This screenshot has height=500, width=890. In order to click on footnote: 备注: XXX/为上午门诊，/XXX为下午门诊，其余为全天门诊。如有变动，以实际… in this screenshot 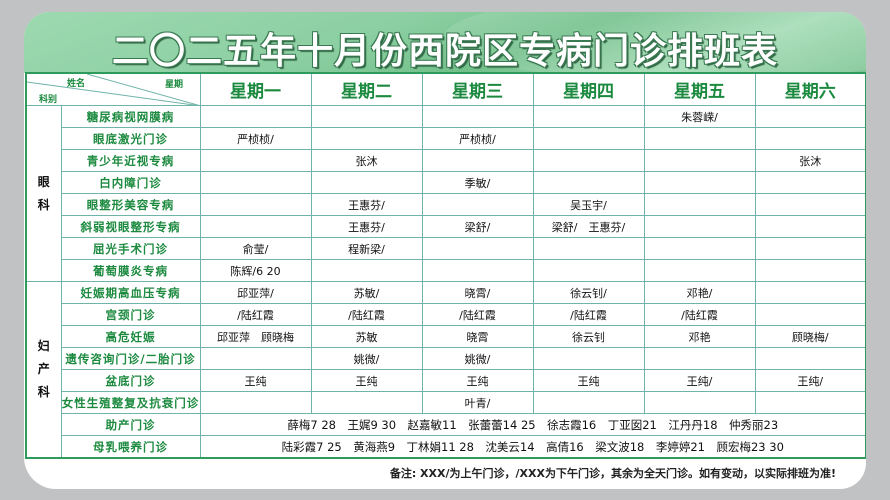, I will do `click(612, 473)`.